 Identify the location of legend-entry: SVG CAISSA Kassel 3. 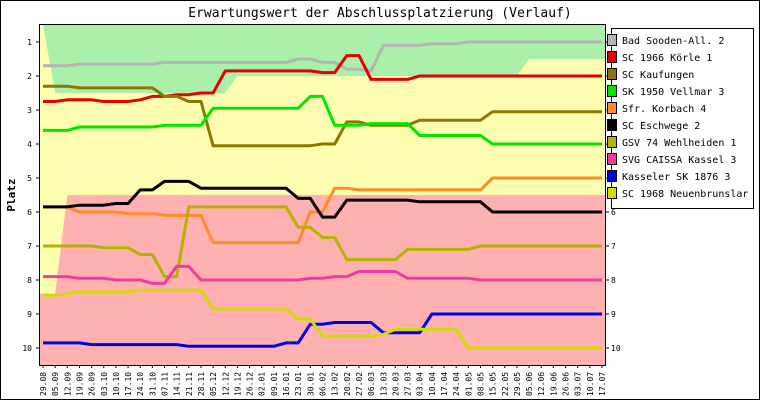
(679, 160).